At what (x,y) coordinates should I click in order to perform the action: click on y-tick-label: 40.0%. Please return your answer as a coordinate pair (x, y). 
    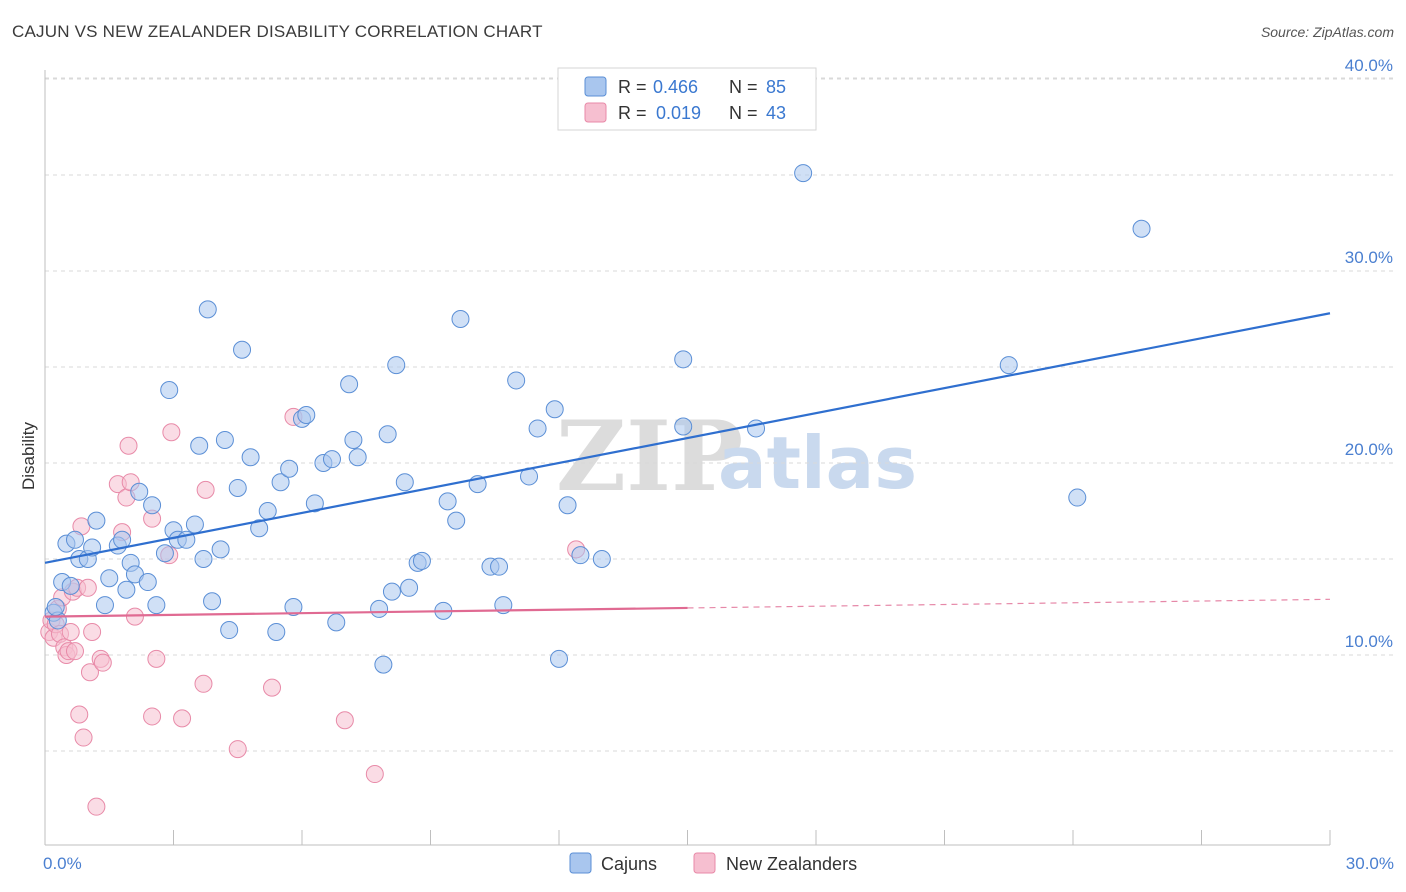
    Looking at the image, I should click on (1369, 65).